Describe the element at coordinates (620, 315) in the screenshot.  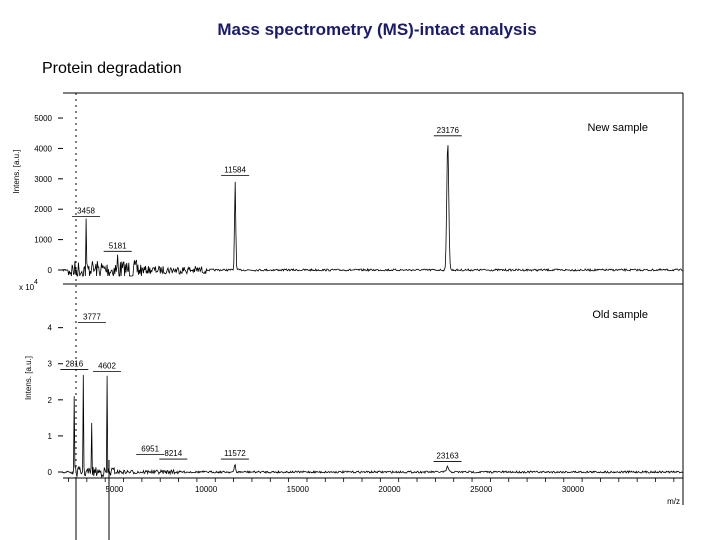
I see `old-sample-label: Old sample` at that location.